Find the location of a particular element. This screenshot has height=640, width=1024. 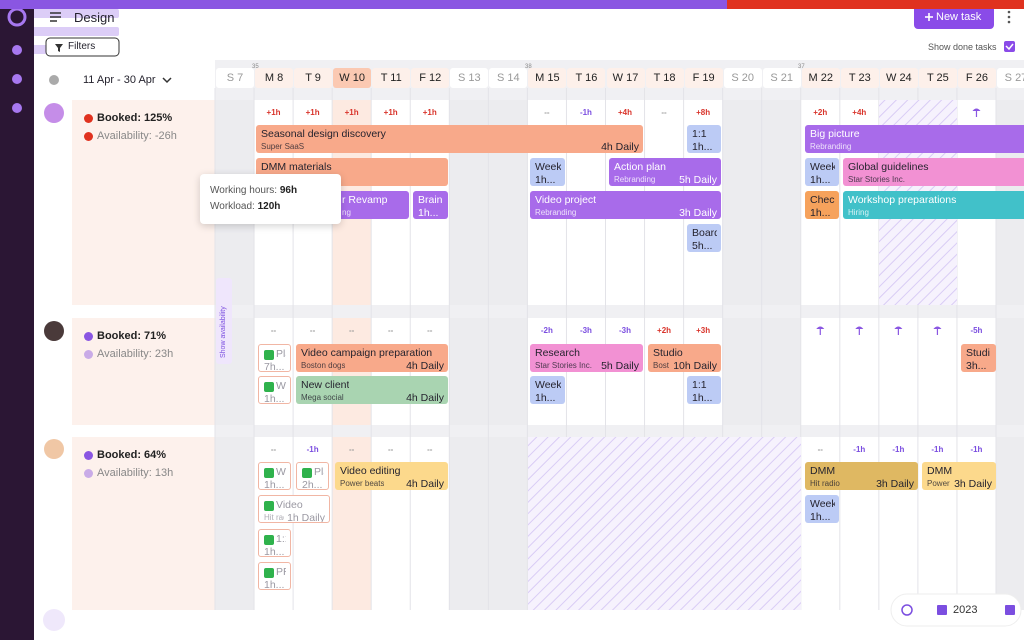

side-tab is located at coordinates (224, 321).